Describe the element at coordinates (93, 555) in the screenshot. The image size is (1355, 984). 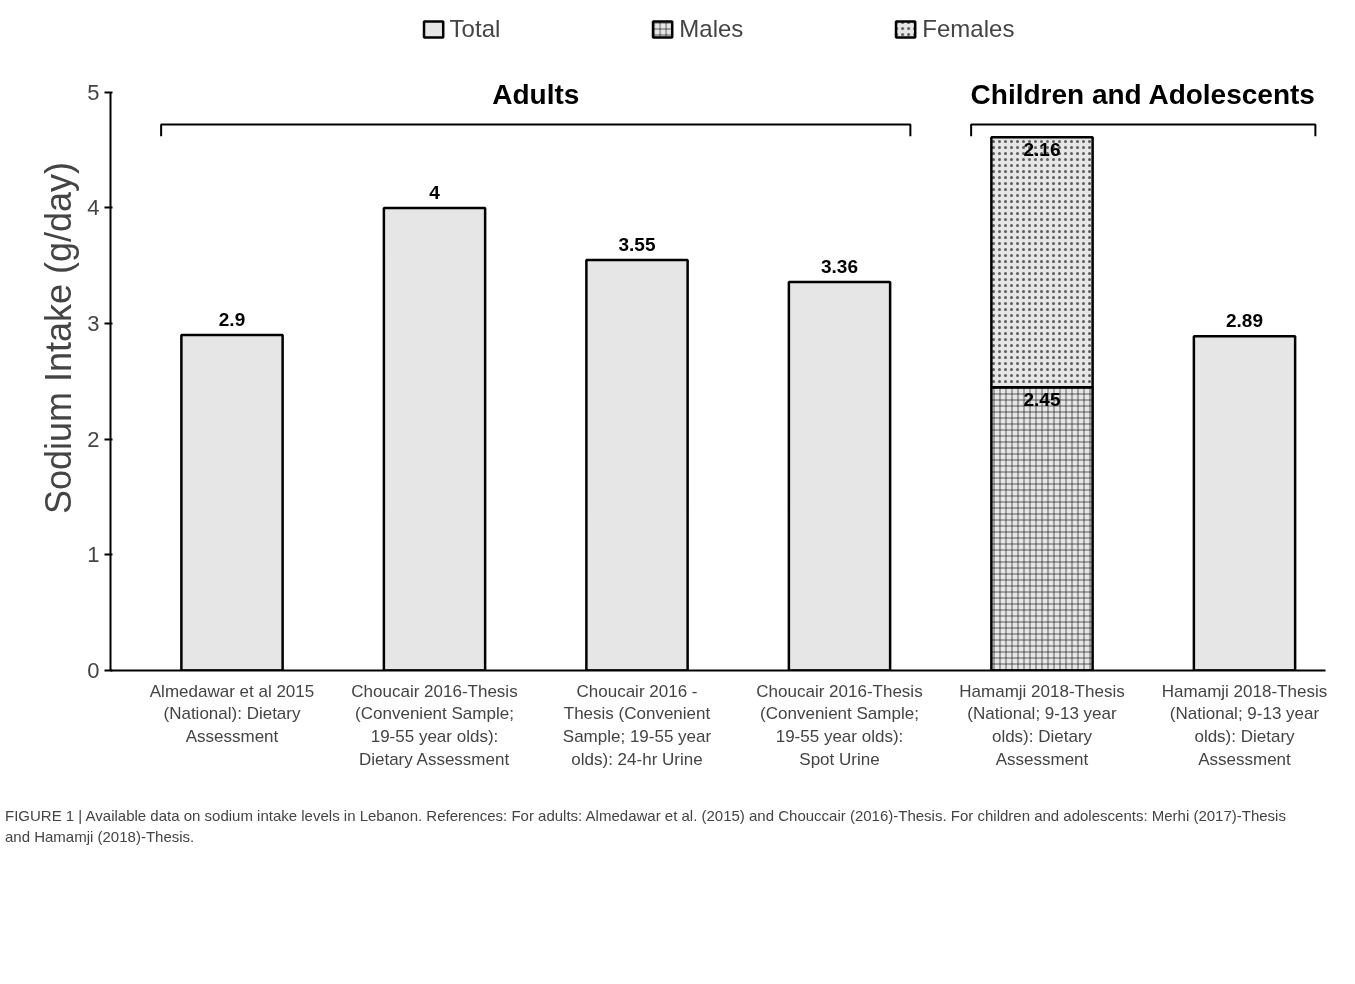
I see `y-tick-label: 1` at that location.